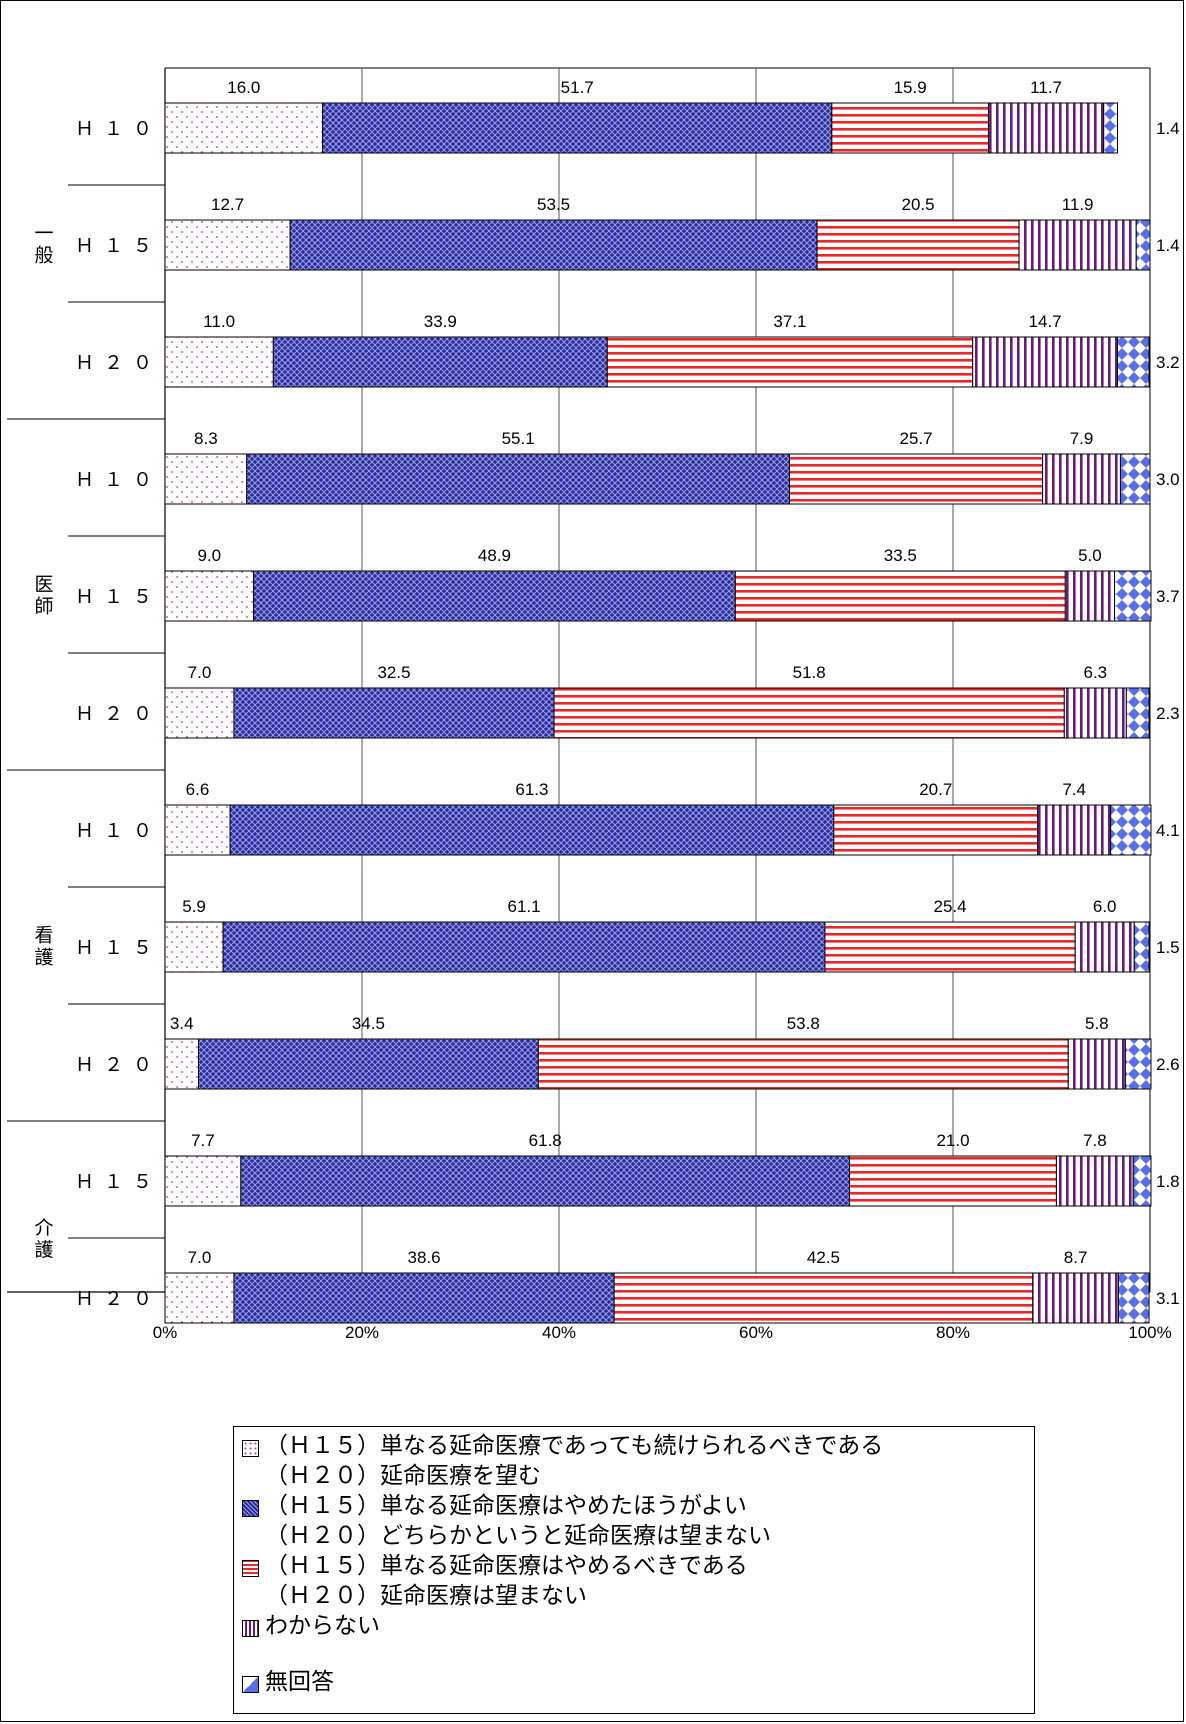 The width and height of the screenshot is (1186, 1724). I want to click on x-tick-label: 0%, so click(165, 1332).